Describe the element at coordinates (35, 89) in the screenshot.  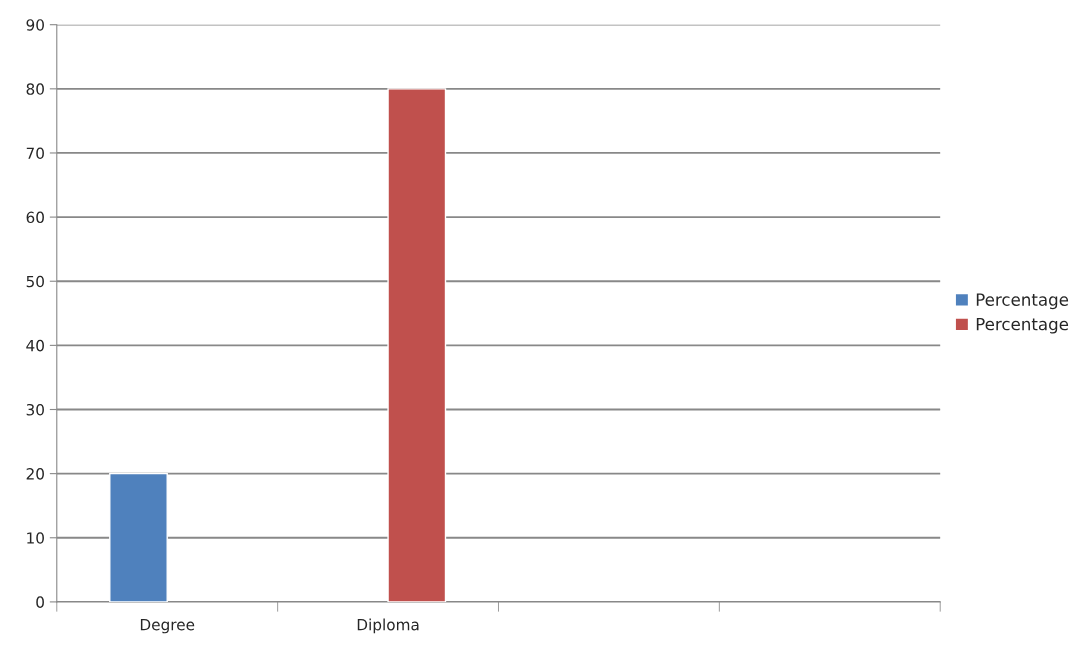
I see `y-tick-label: 80` at that location.